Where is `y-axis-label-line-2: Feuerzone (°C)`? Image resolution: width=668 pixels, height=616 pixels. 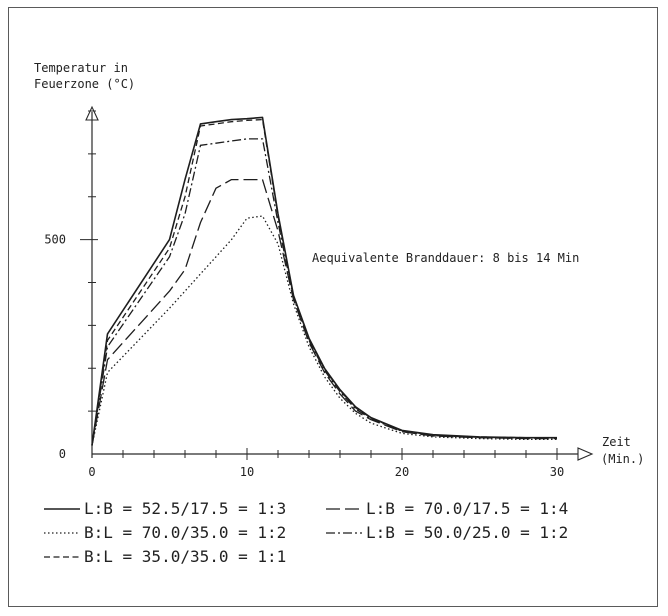 y-axis-label-line-2: Feuerzone (°C) is located at coordinates (84, 84).